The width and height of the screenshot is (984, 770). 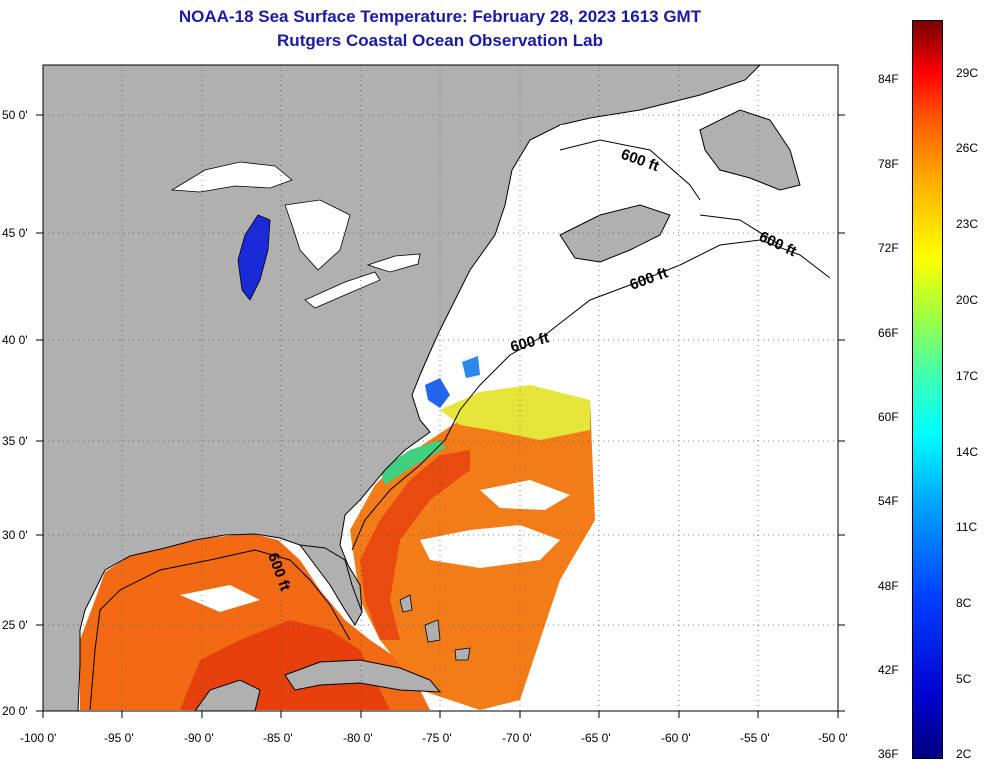 What do you see at coordinates (437, 738) in the screenshot?
I see `longitude-label: -75 0'` at bounding box center [437, 738].